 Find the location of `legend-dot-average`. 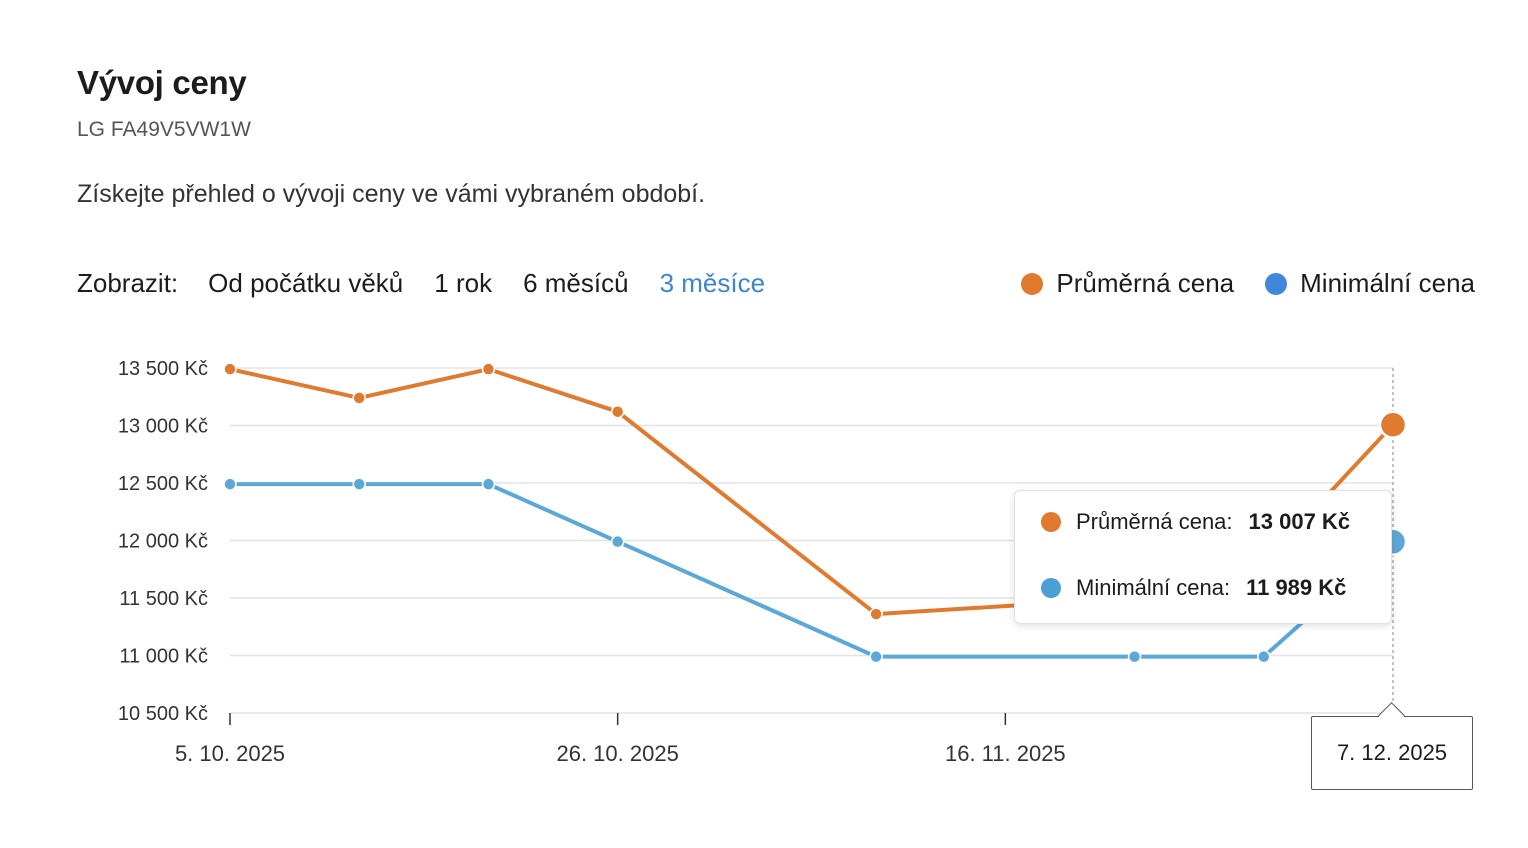

legend-dot-average is located at coordinates (1032, 283).